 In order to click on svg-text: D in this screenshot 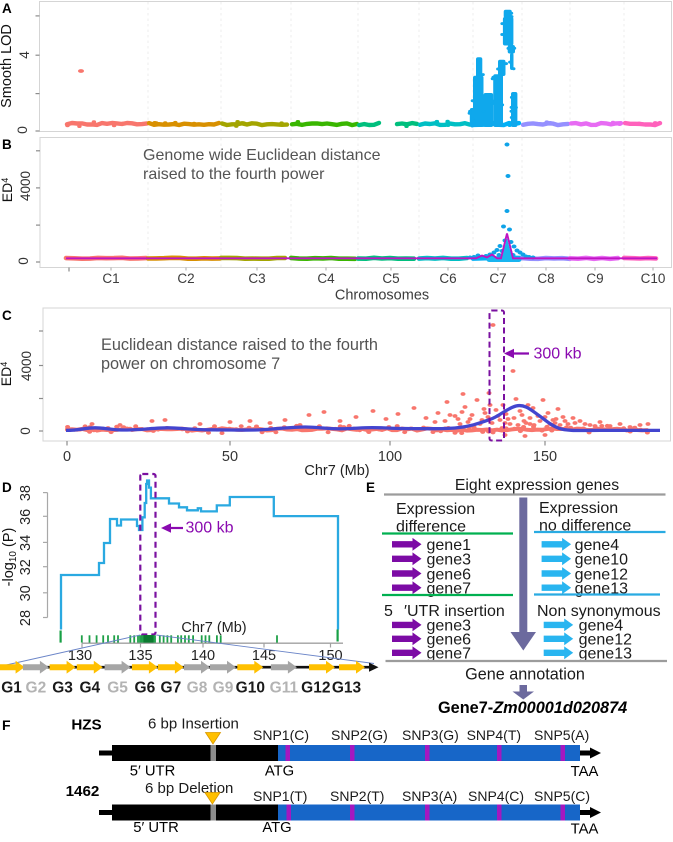, I will do `click(7, 487)`.